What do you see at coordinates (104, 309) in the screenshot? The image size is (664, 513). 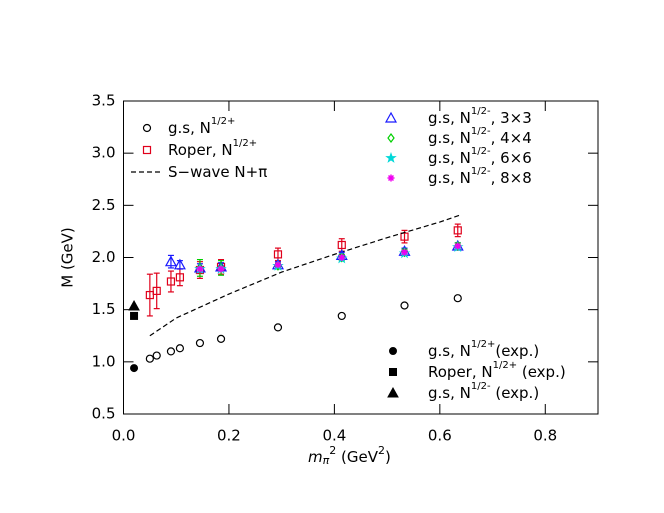 I see `y-tick-label: 1.5` at bounding box center [104, 309].